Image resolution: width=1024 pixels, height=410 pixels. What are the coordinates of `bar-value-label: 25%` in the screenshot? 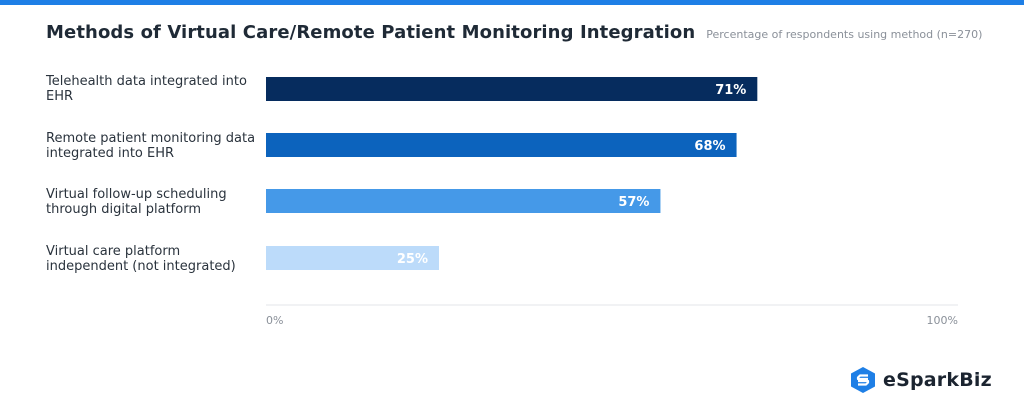 It's located at (412, 259).